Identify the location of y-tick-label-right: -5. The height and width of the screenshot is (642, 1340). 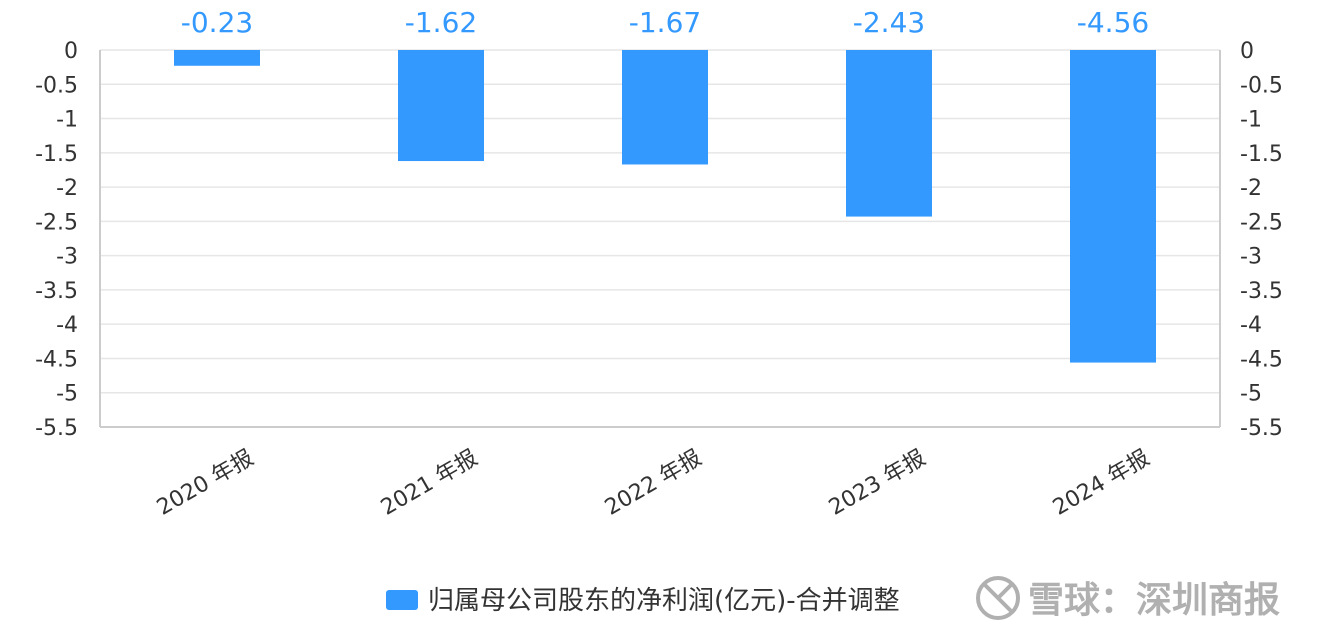
(1251, 394).